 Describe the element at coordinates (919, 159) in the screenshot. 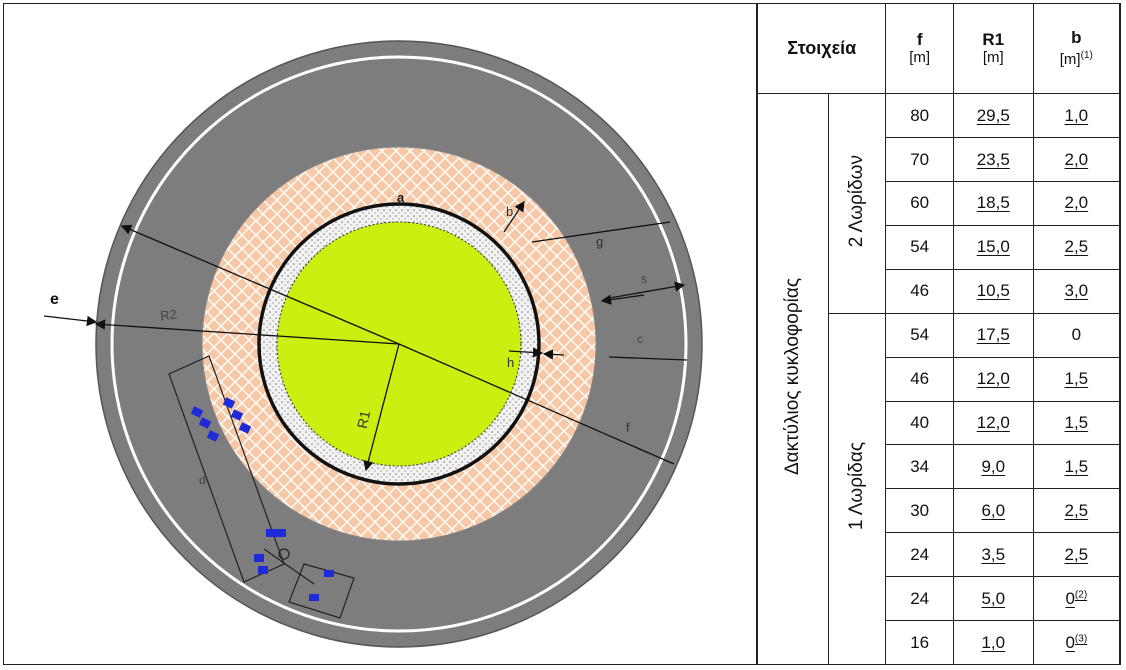

I see `cell-f: 70` at that location.